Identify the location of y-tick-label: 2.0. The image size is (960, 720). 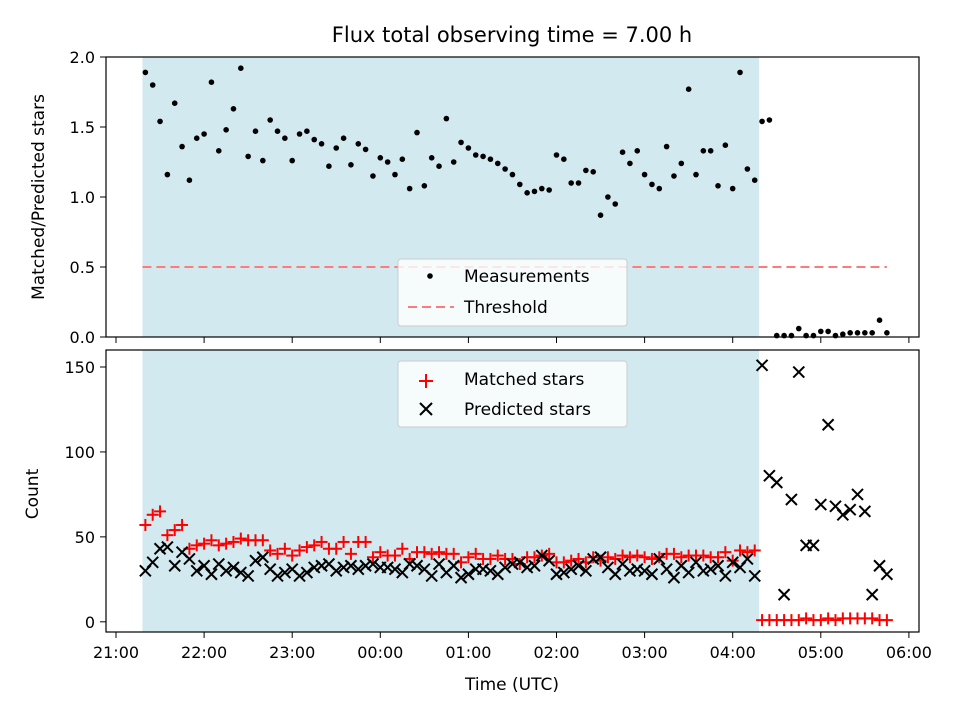
(82, 57).